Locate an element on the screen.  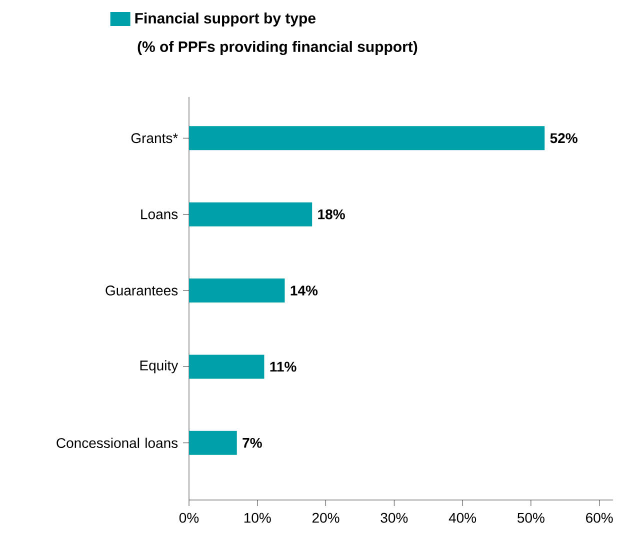
legend-label: Financial support by type is located at coordinates (225, 19).